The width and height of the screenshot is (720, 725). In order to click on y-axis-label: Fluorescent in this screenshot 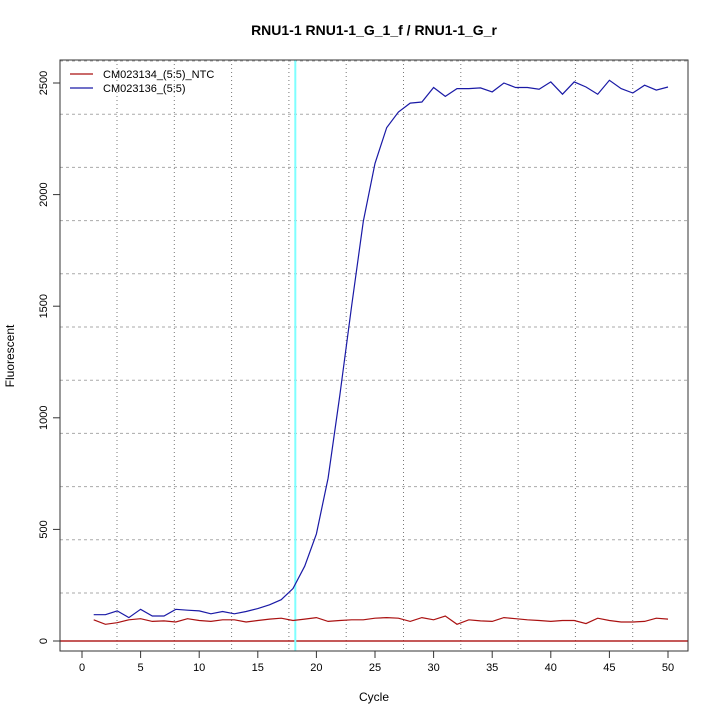, I will do `click(10, 355)`.